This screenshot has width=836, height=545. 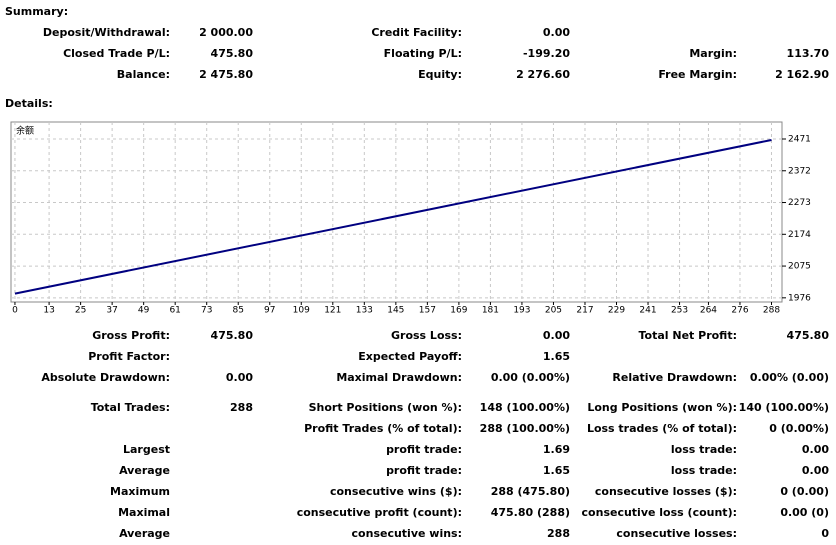 I want to click on field-label: Gross Loss:, so click(x=426, y=335).